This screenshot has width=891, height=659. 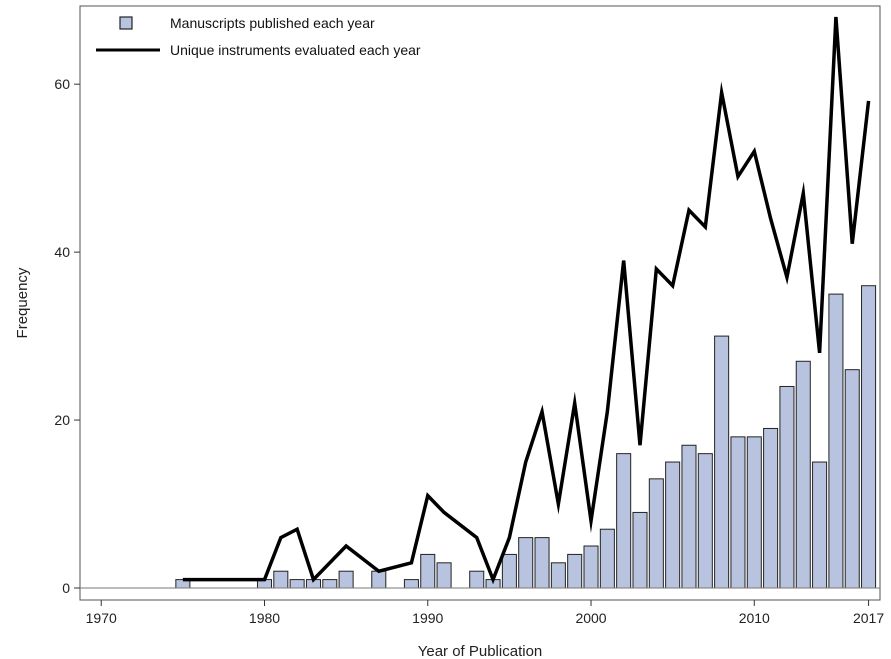 I want to click on bar-2011, so click(x=771, y=508).